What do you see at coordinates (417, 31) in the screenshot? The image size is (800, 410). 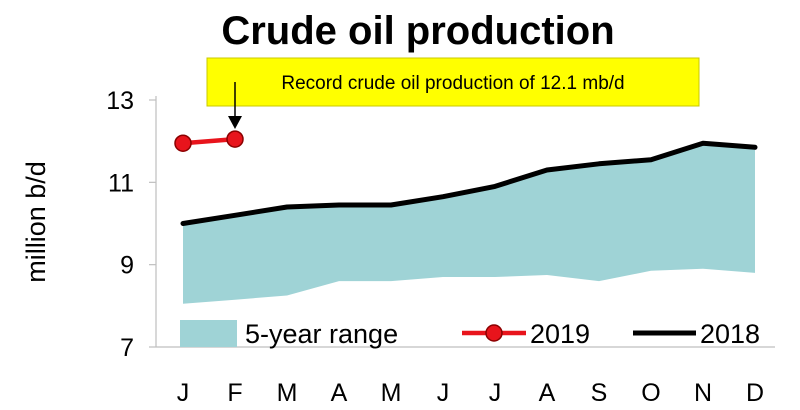 I see `chart-title: Crude oil production` at bounding box center [417, 31].